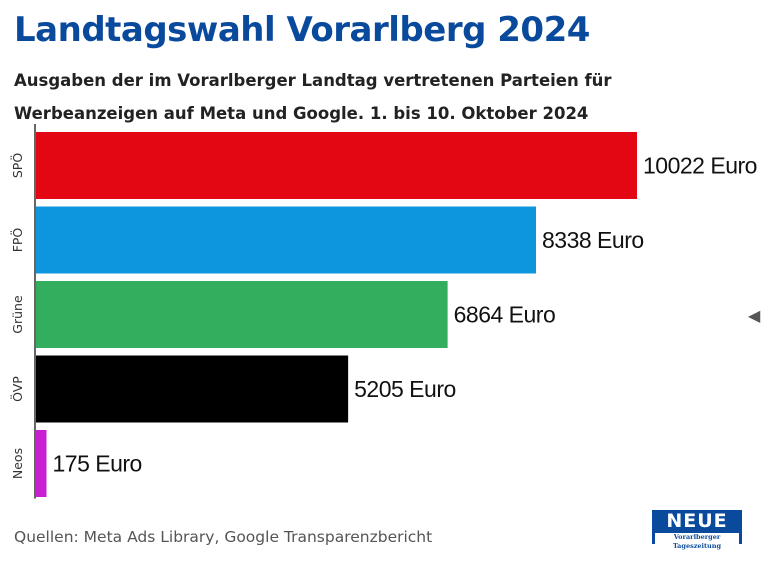 This screenshot has height=572, width=768. Describe the element at coordinates (96, 464) in the screenshot. I see `data-label: 175 Euro` at that location.